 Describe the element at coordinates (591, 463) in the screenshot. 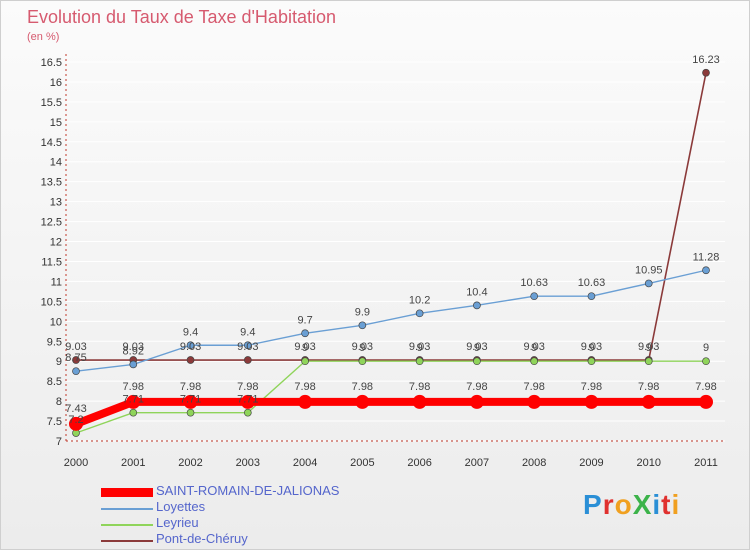

I see `x-tick-label: 2009` at that location.